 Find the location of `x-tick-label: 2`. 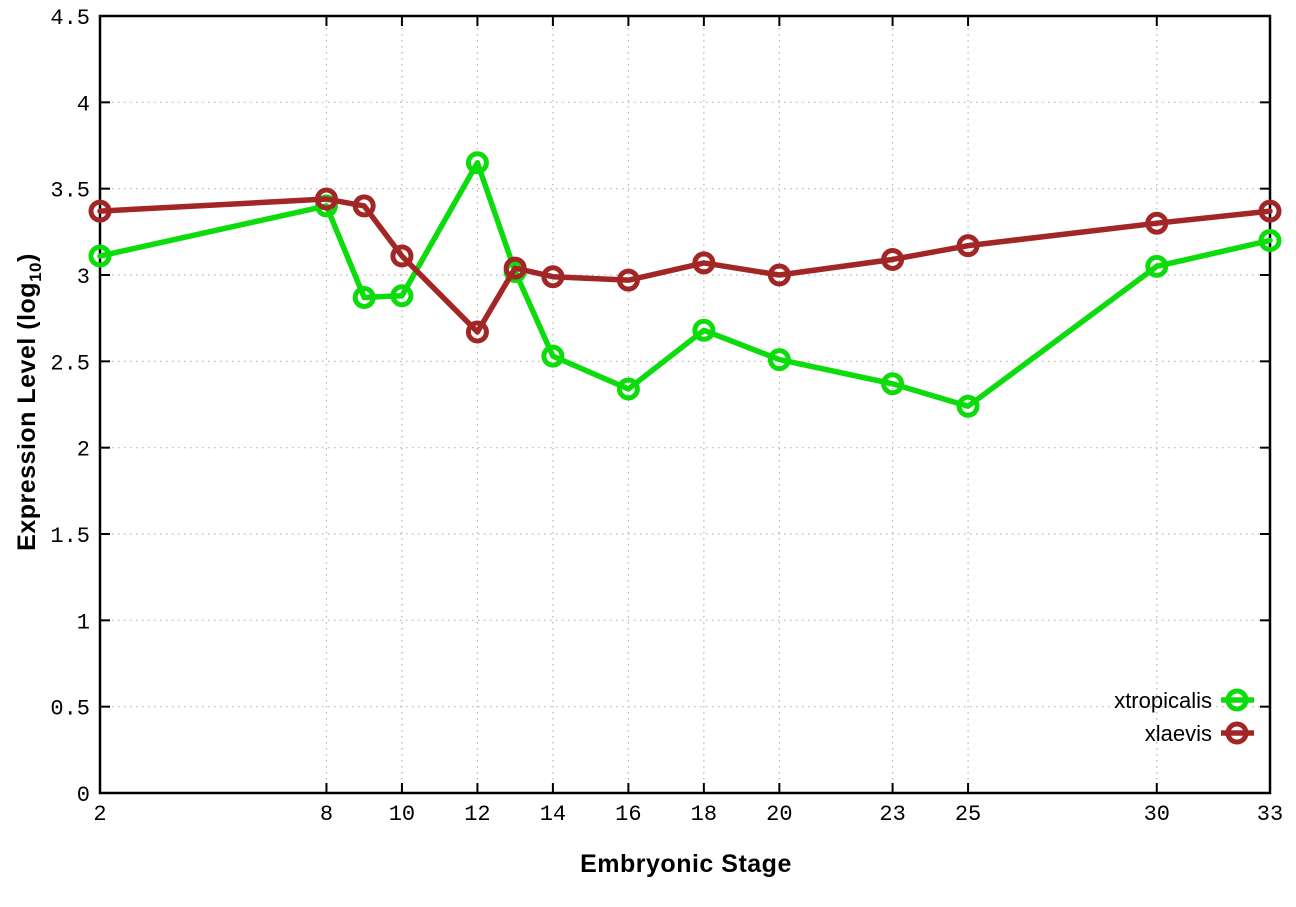

x-tick-label: 2 is located at coordinates (99, 814).